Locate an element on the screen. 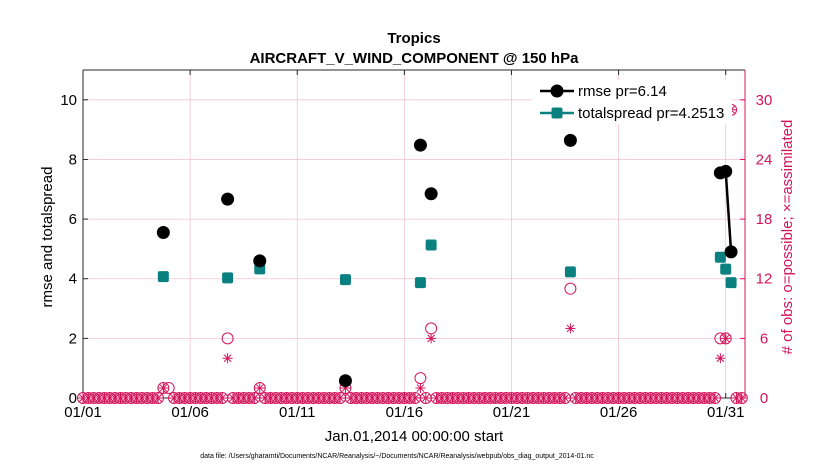  legend-background is located at coordinates (632, 102).